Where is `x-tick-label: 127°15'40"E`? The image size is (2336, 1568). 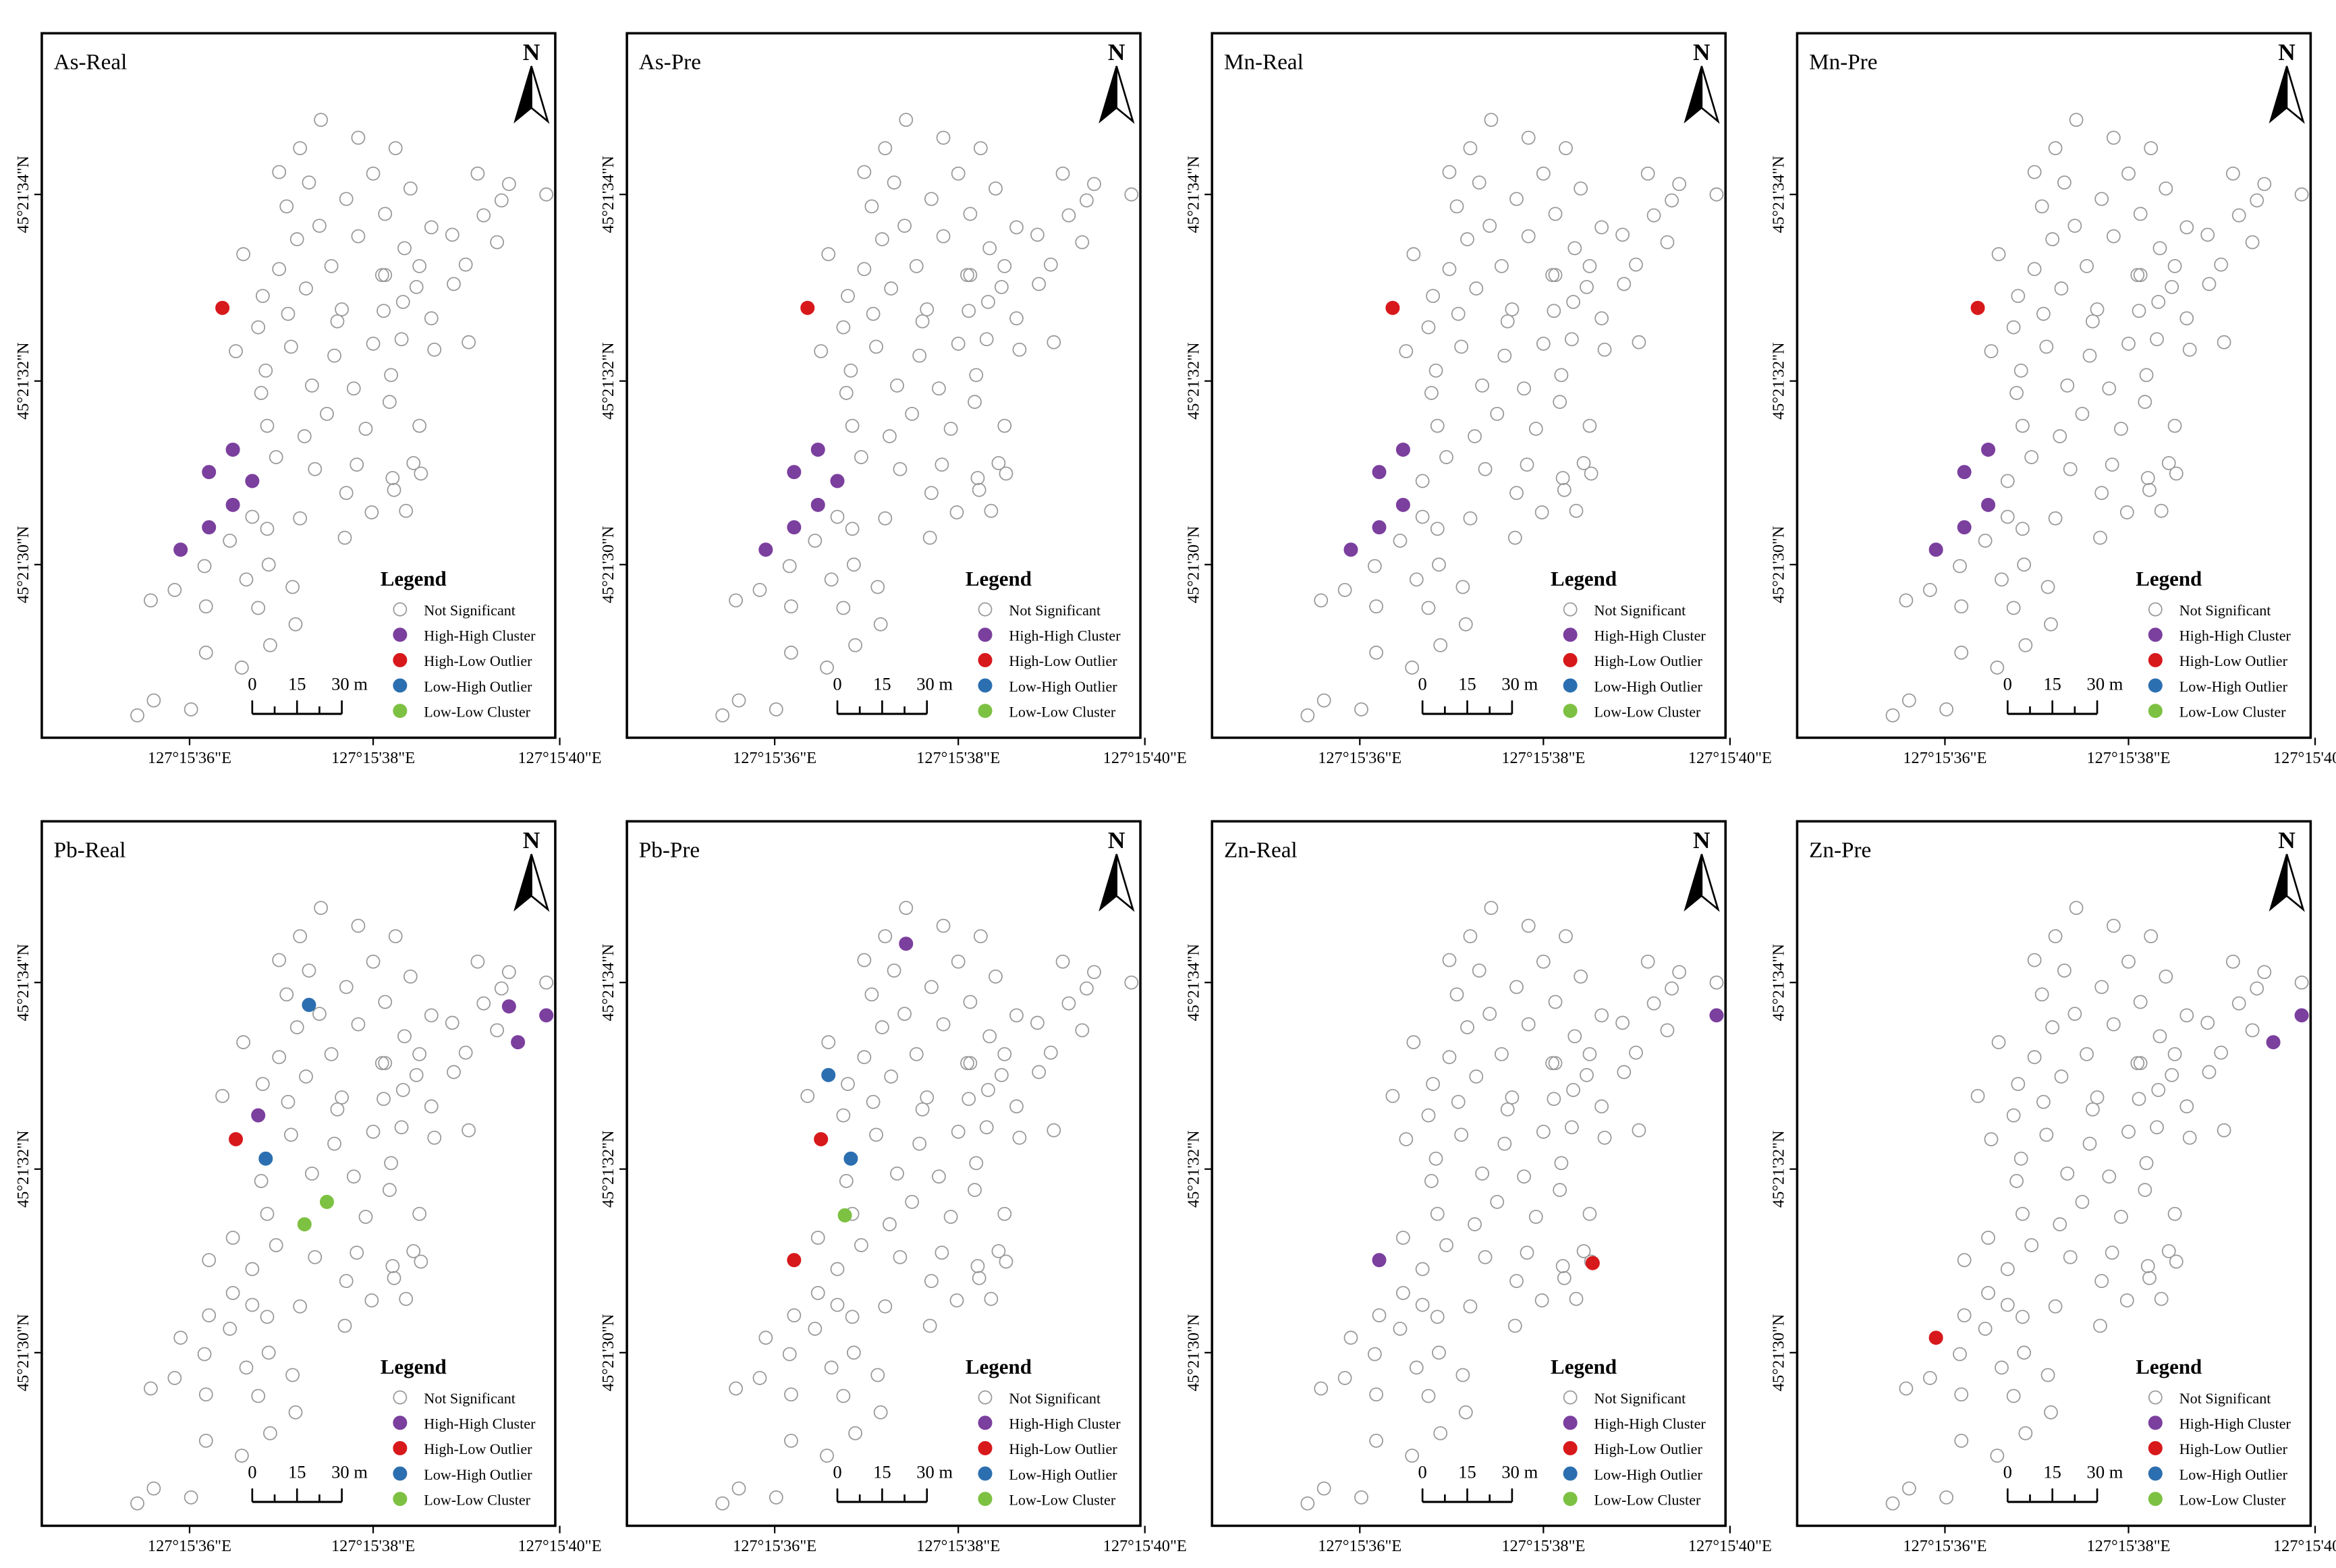
x-tick-label: 127°15'40"E is located at coordinates (2304, 758).